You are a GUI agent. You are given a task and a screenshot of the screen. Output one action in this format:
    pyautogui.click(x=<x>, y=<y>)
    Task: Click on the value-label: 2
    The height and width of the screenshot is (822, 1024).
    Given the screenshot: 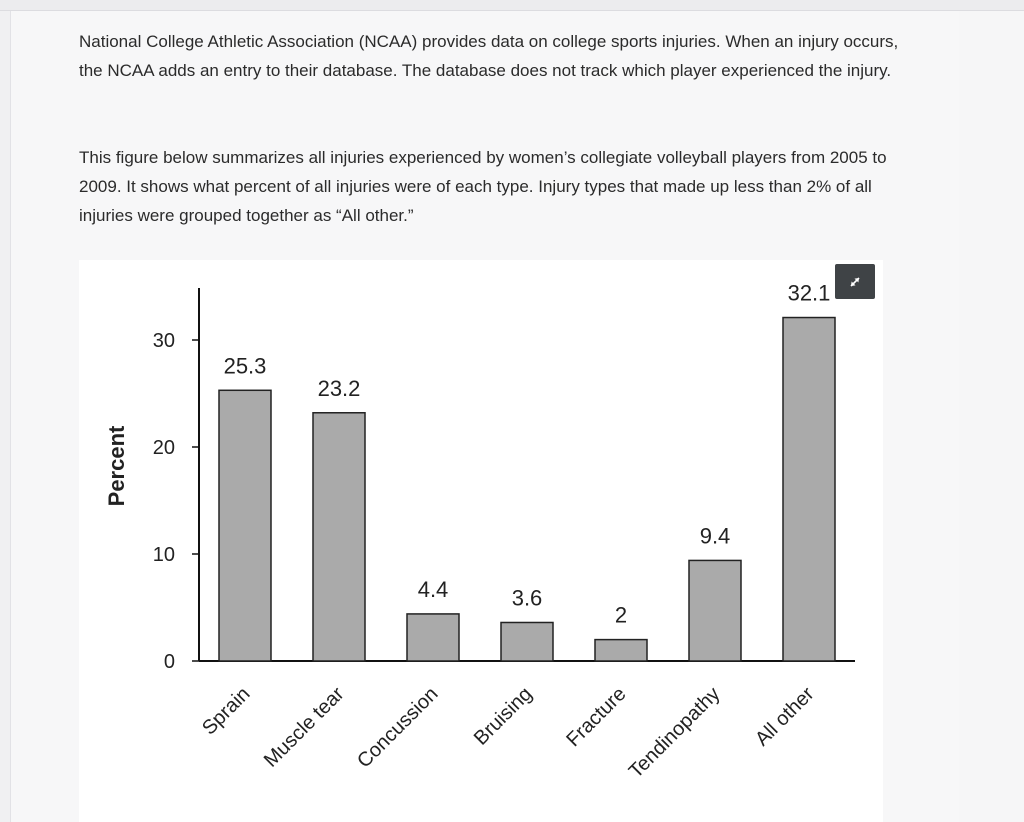 What is the action you would take?
    pyautogui.click(x=621, y=615)
    